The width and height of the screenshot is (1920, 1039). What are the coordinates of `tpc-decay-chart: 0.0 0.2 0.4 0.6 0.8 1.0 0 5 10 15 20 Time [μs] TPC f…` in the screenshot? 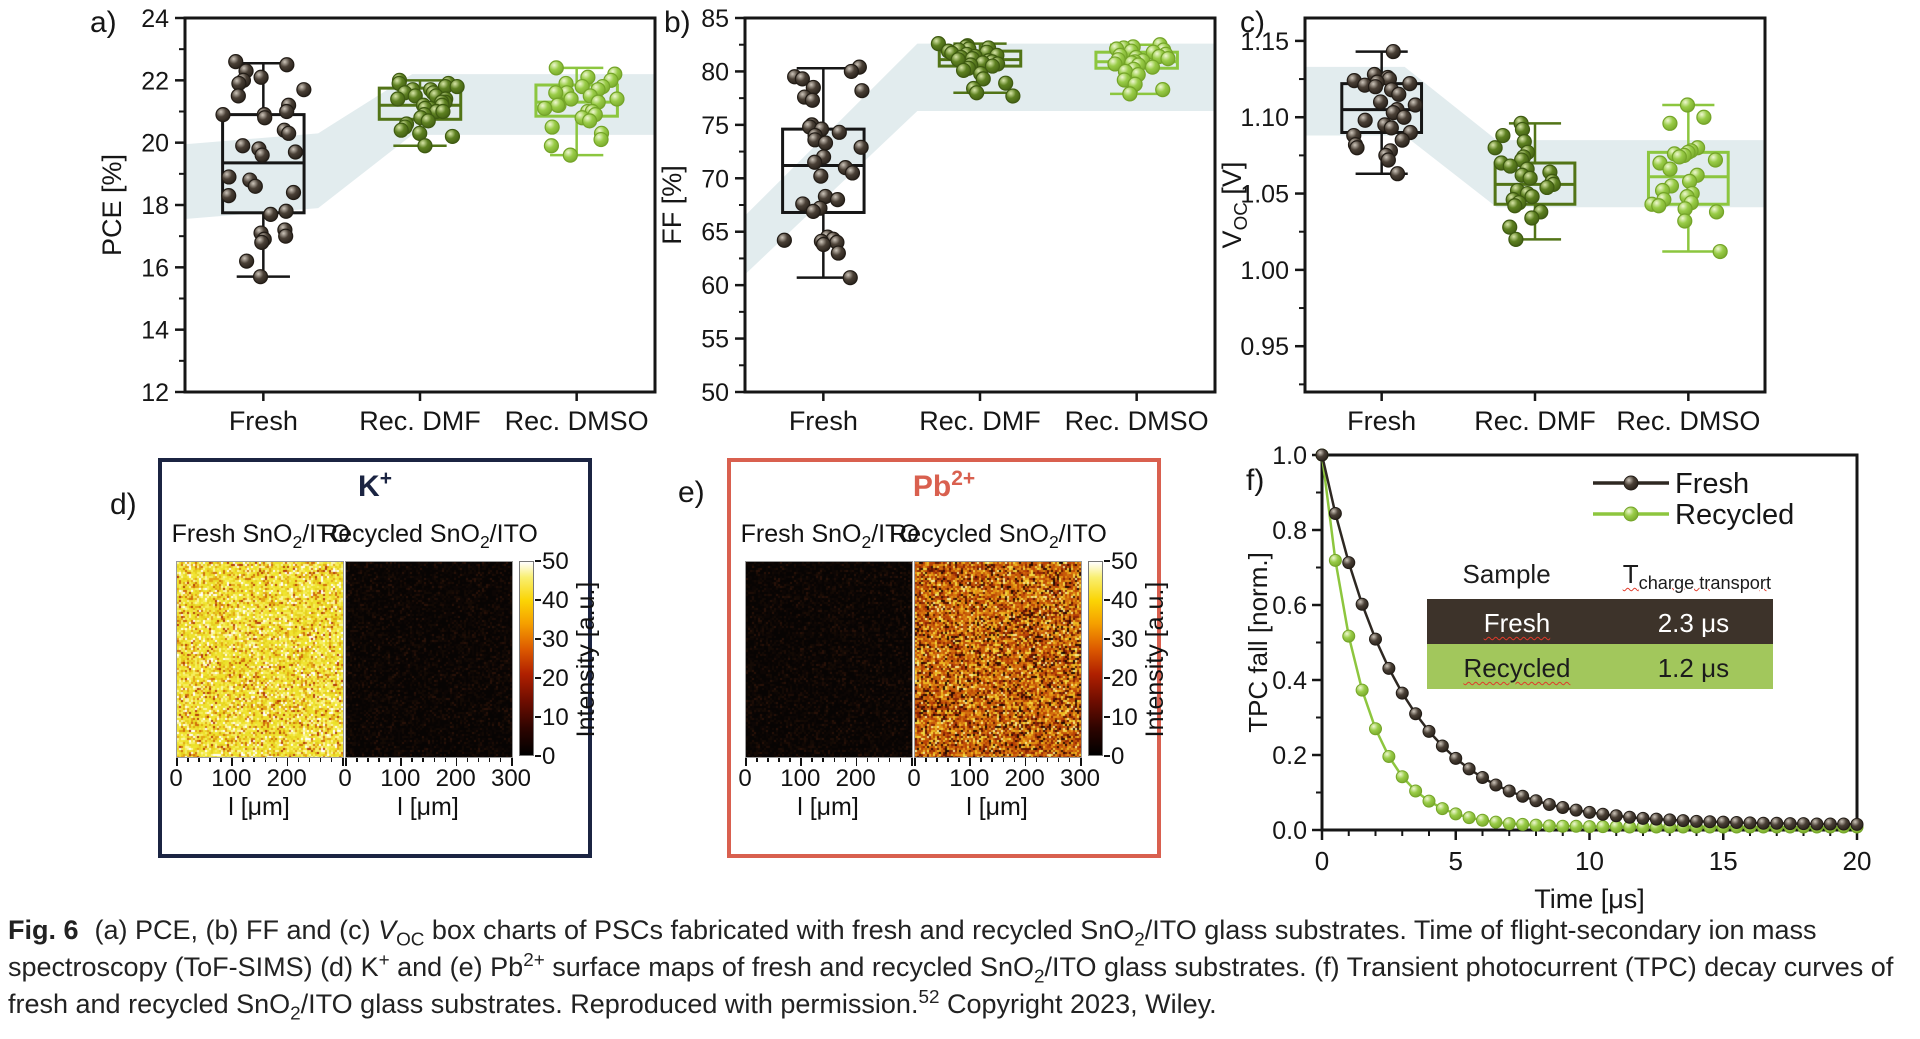 It's located at (1557, 678).